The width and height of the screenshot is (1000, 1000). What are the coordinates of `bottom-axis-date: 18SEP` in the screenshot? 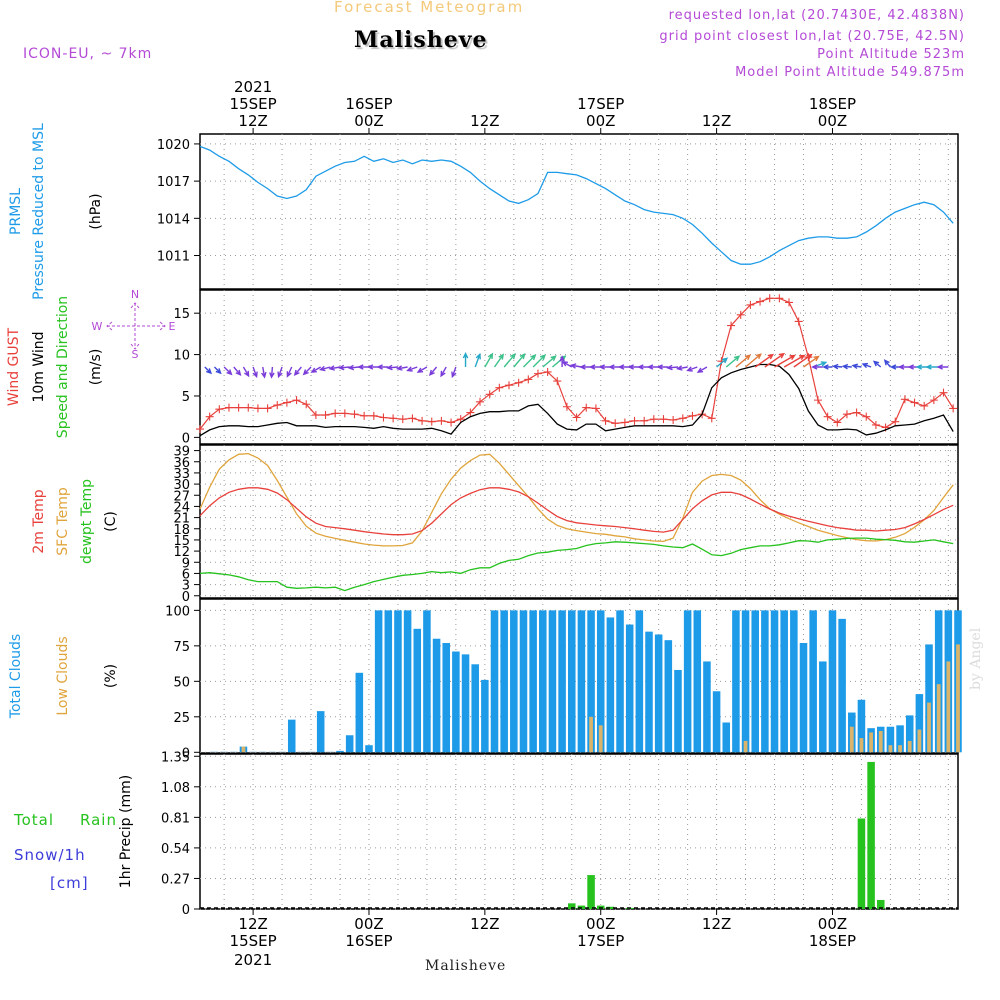 It's located at (832, 941).